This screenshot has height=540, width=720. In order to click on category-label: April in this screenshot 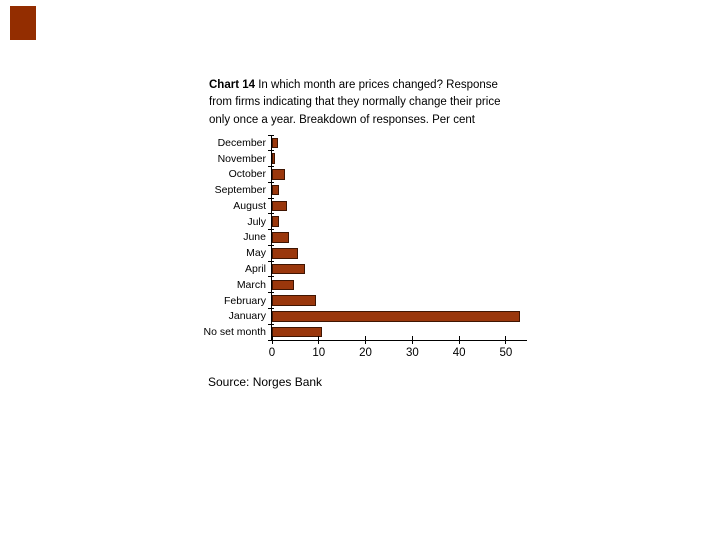, I will do `click(255, 269)`.